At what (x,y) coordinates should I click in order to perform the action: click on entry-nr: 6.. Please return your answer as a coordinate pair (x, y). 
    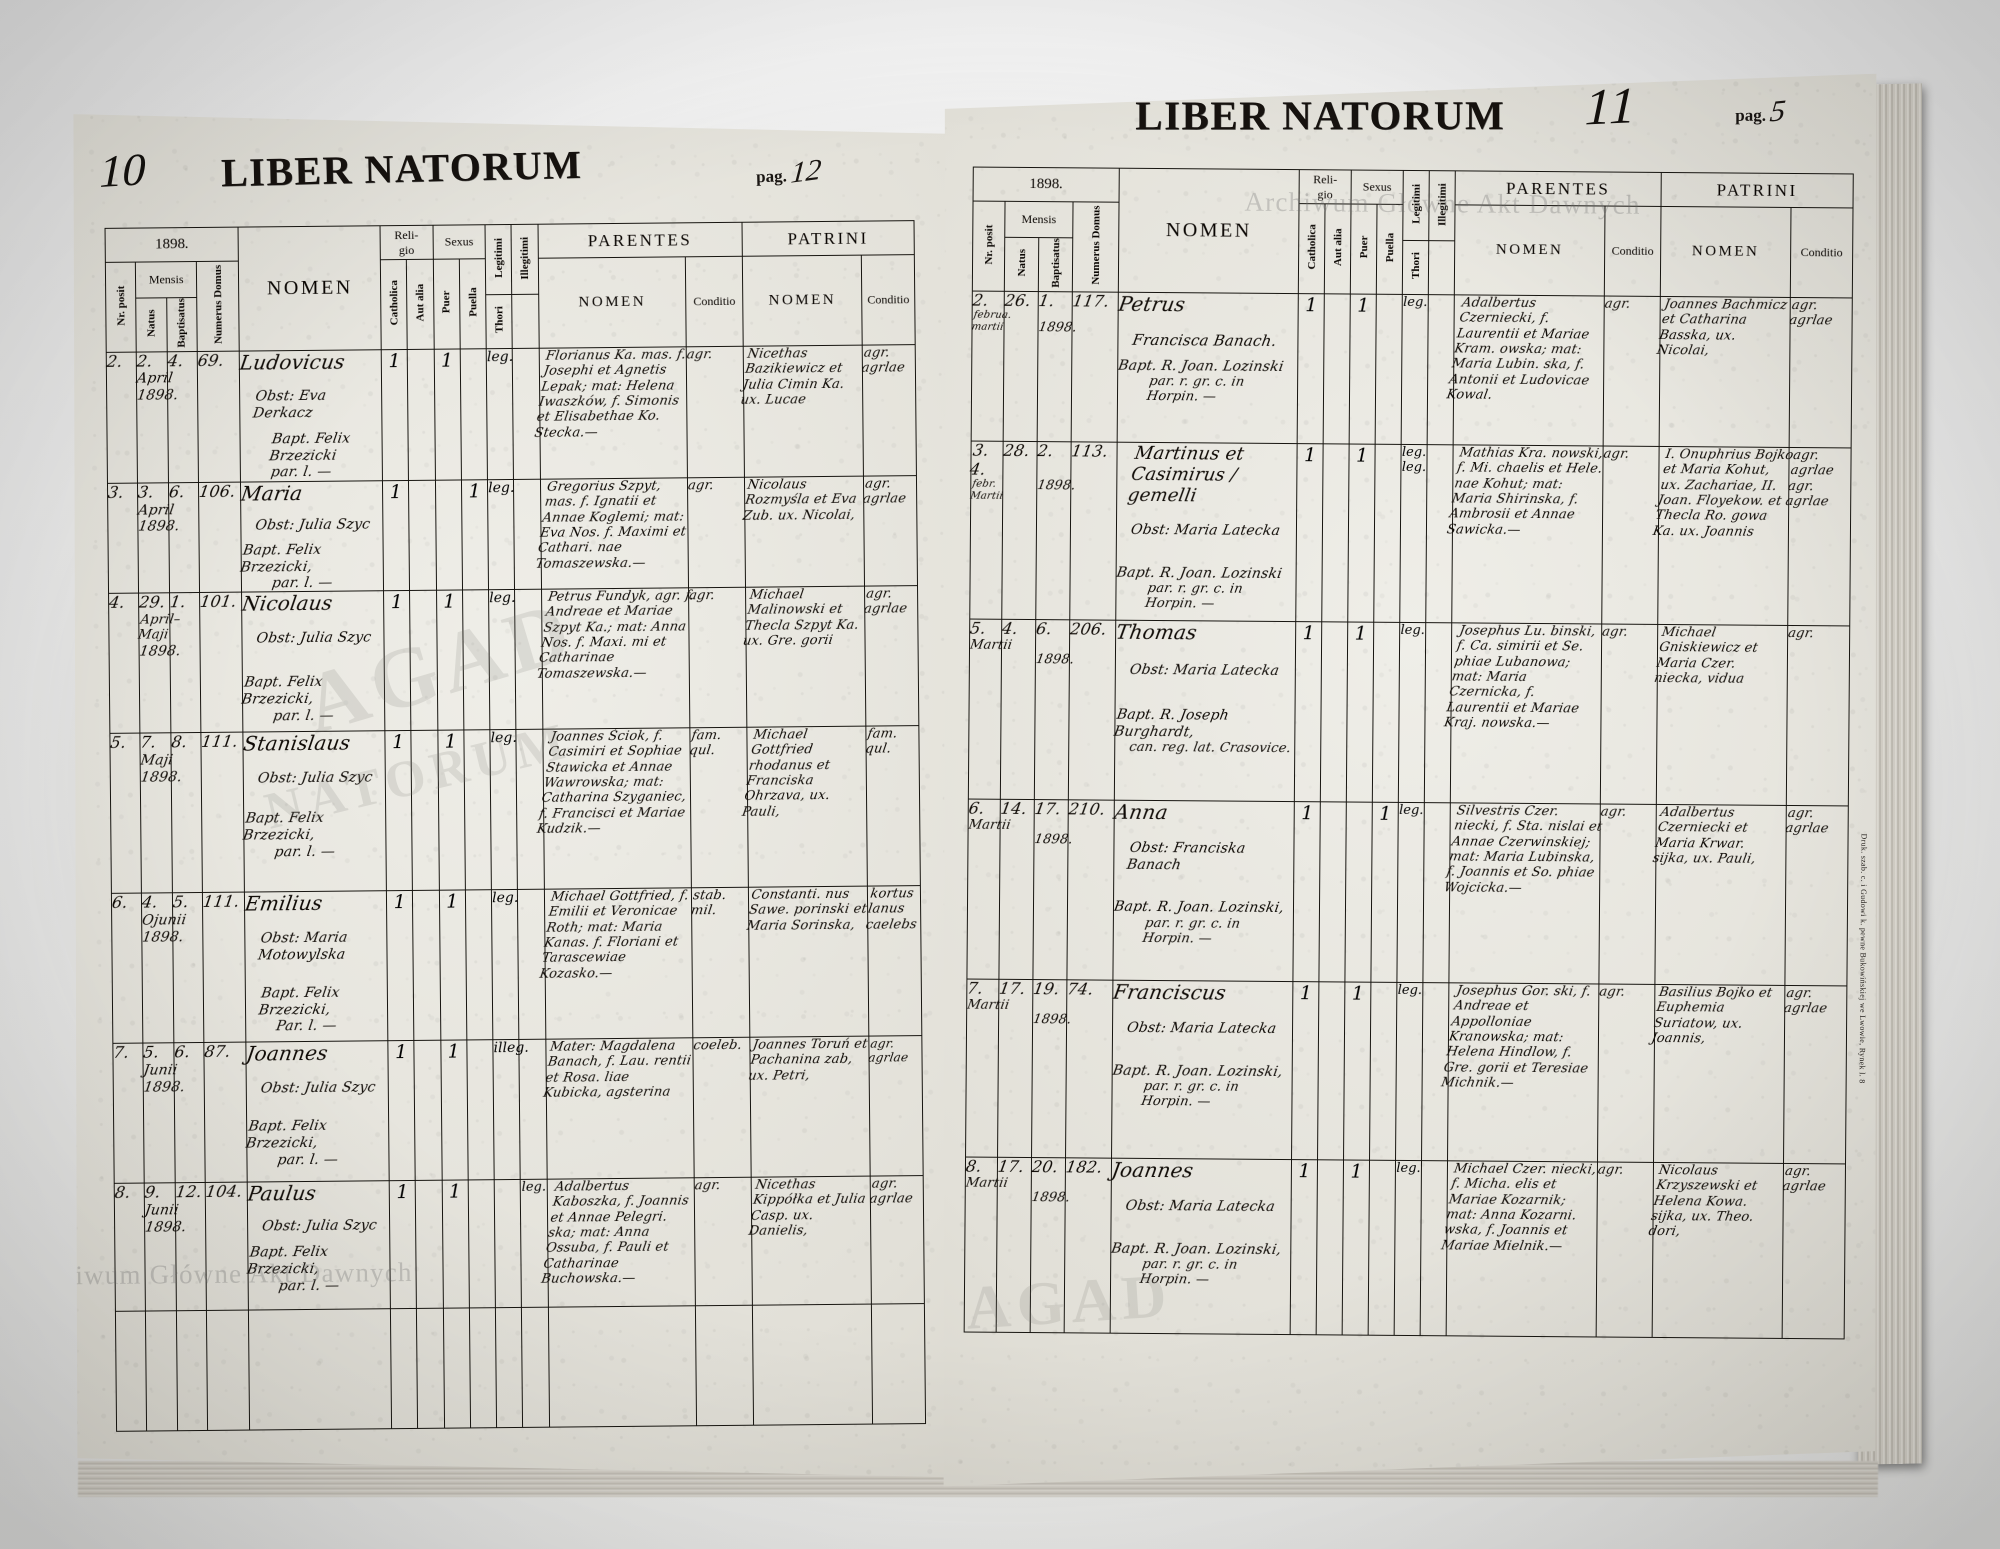
    Looking at the image, I should click on (977, 808).